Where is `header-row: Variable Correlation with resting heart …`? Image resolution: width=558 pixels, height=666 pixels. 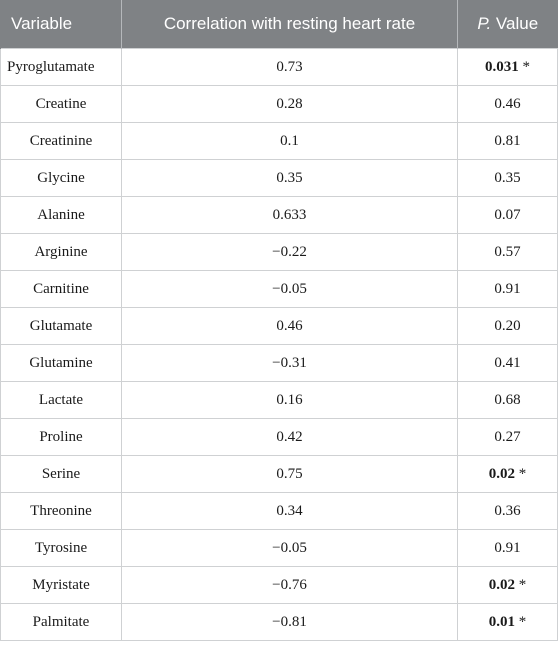 header-row: Variable Correlation with resting heart … is located at coordinates (279, 24).